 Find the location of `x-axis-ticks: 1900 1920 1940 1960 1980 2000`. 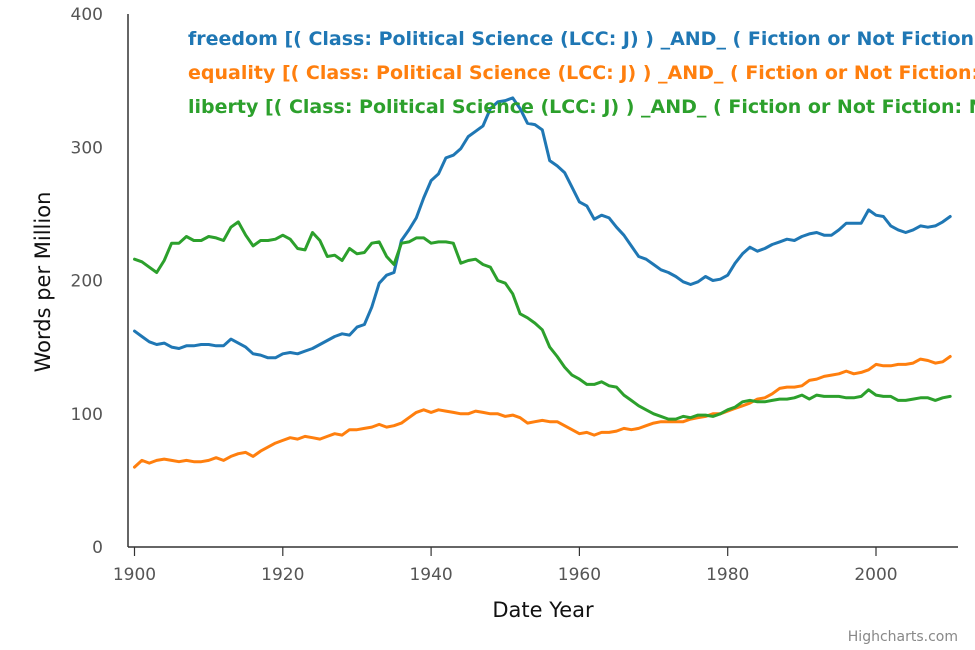

x-axis-ticks: 1900 1920 1940 1960 1980 2000 is located at coordinates (505, 566).